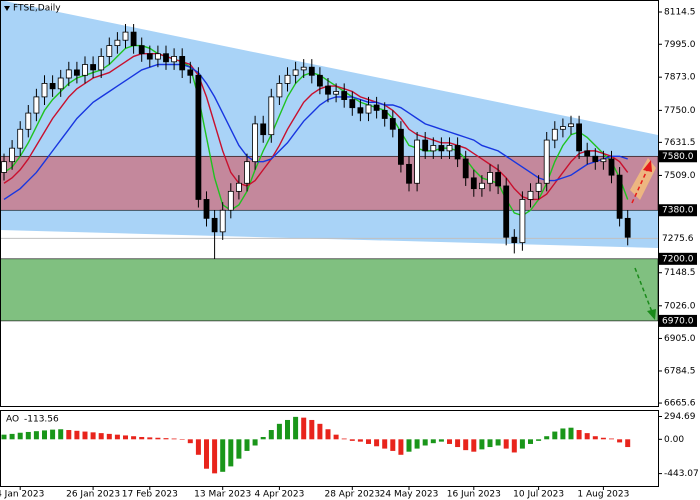 Image resolution: width=700 pixels, height=500 pixels. Describe the element at coordinates (37, 9) in the screenshot. I see `chart-title: FTSE,Daily` at that location.